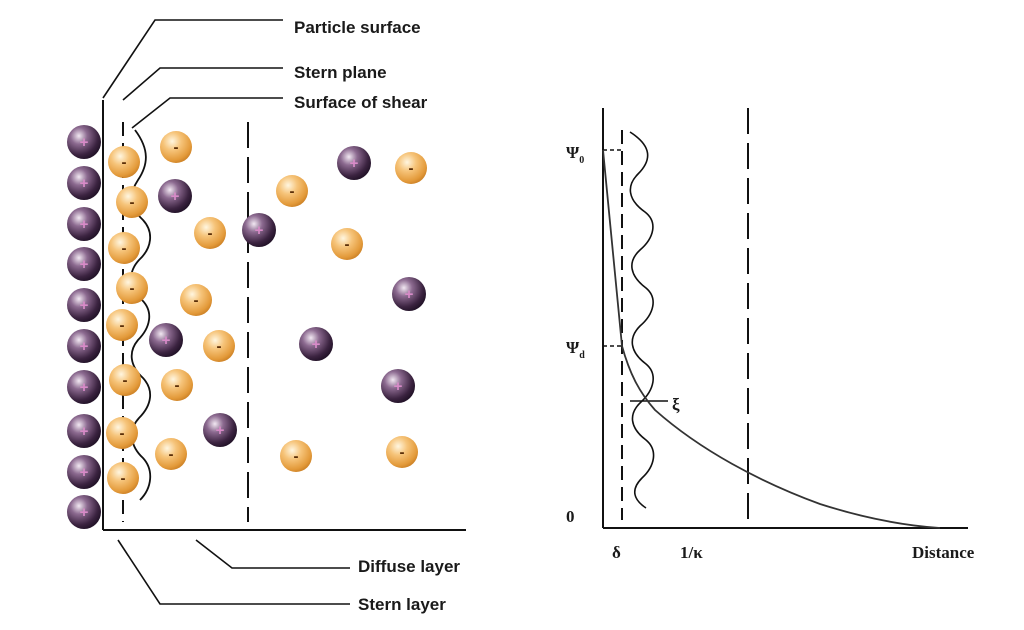  I want to click on zero-label: 0, so click(570, 516).